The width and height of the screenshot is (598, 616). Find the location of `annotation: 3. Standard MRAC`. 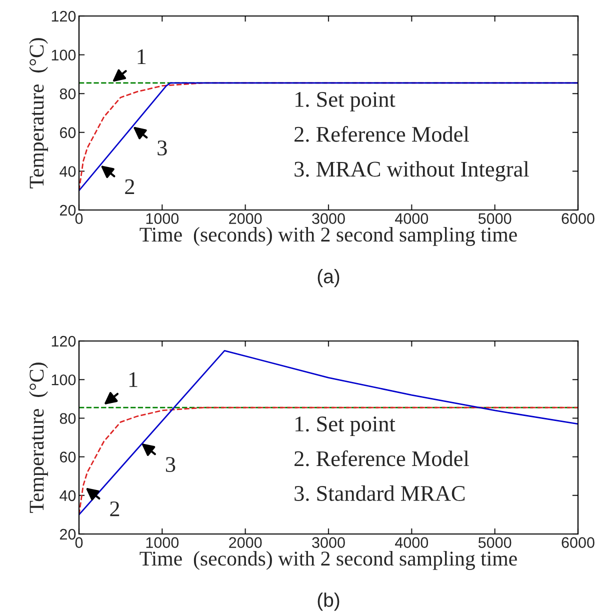

annotation: 3. Standard MRAC is located at coordinates (379, 493).